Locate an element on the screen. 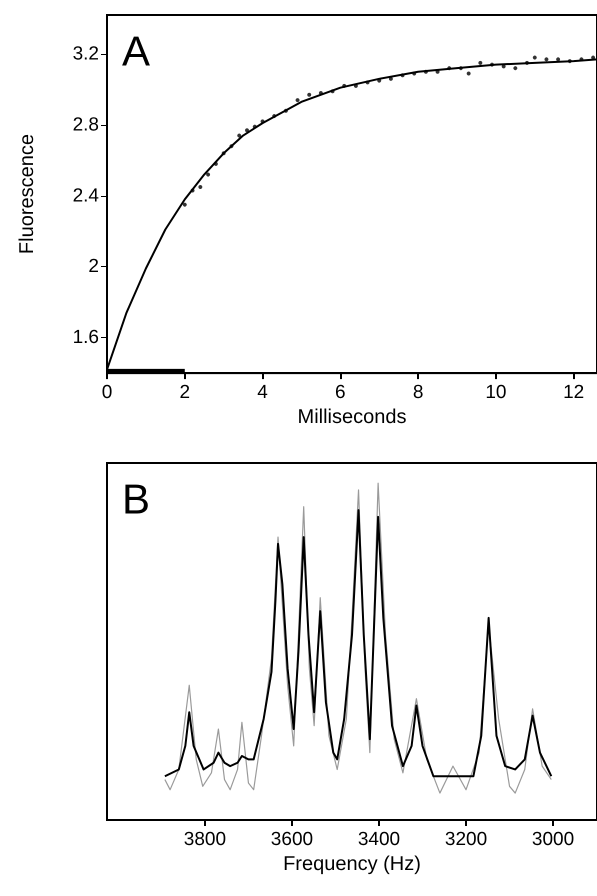 This screenshot has width=597, height=896. chart-title: B is located at coordinates (136, 499).